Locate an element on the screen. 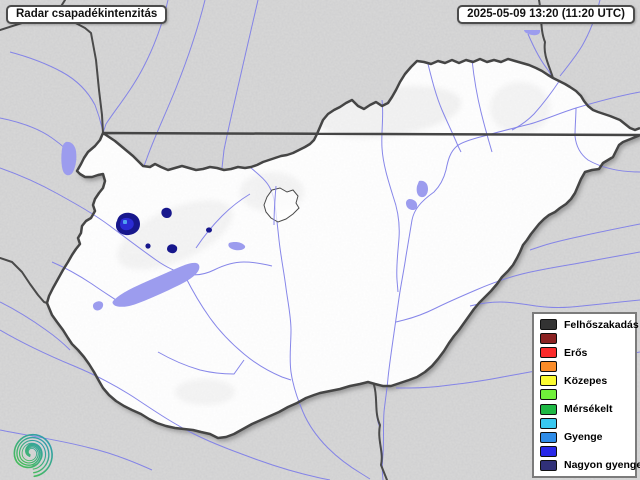 The height and width of the screenshot is (480, 640). legend-label: Nagyon gyenge is located at coordinates (602, 465).